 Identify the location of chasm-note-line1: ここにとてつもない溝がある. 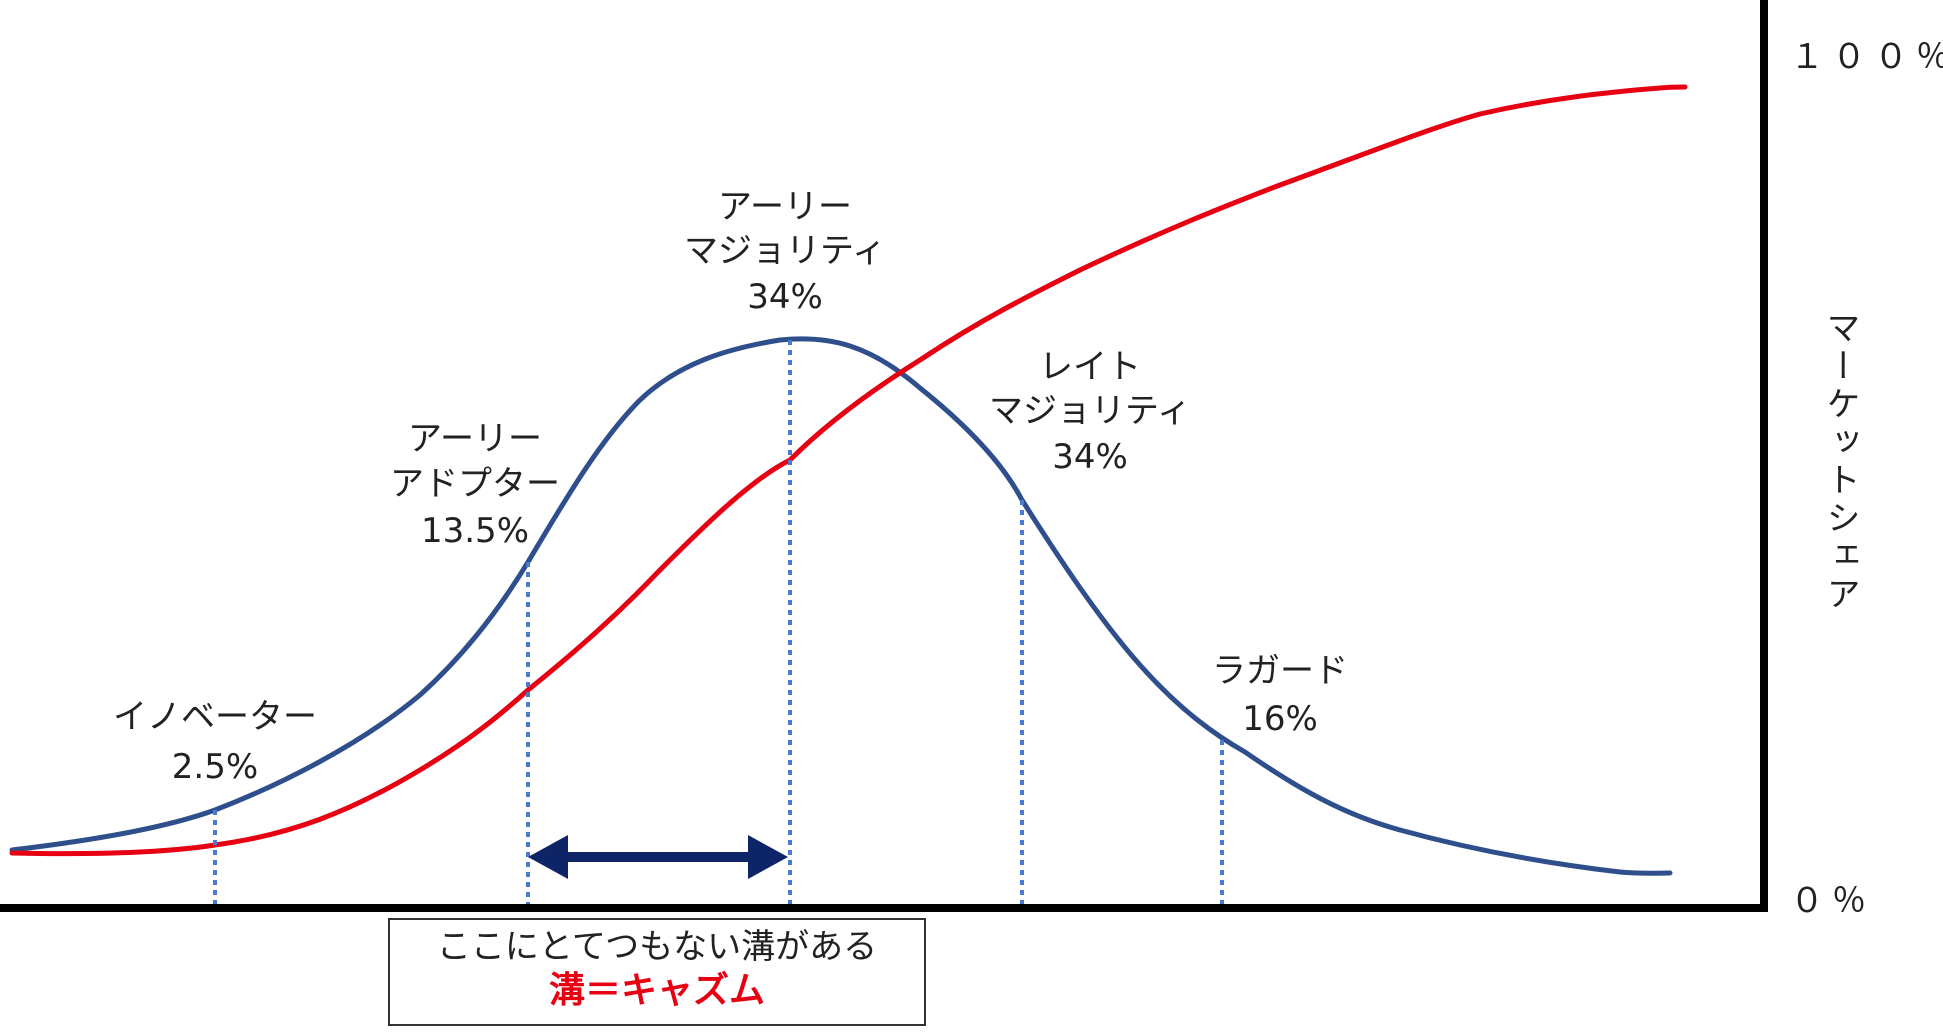
(657, 947).